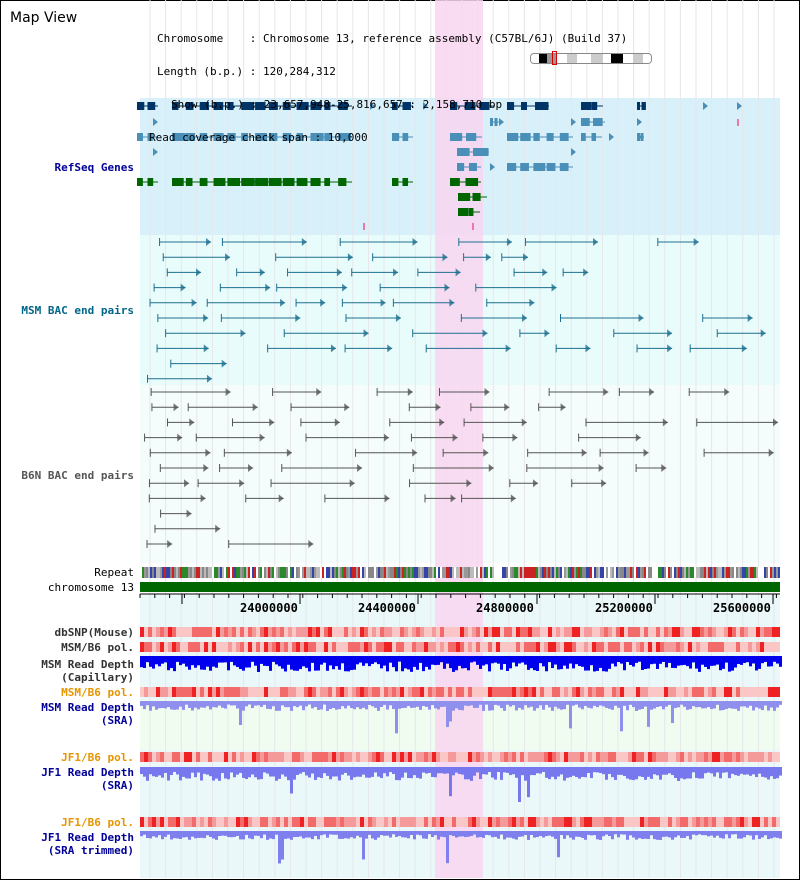  Describe the element at coordinates (591, 58) in the screenshot. I see `chromosome-ideogram` at that location.